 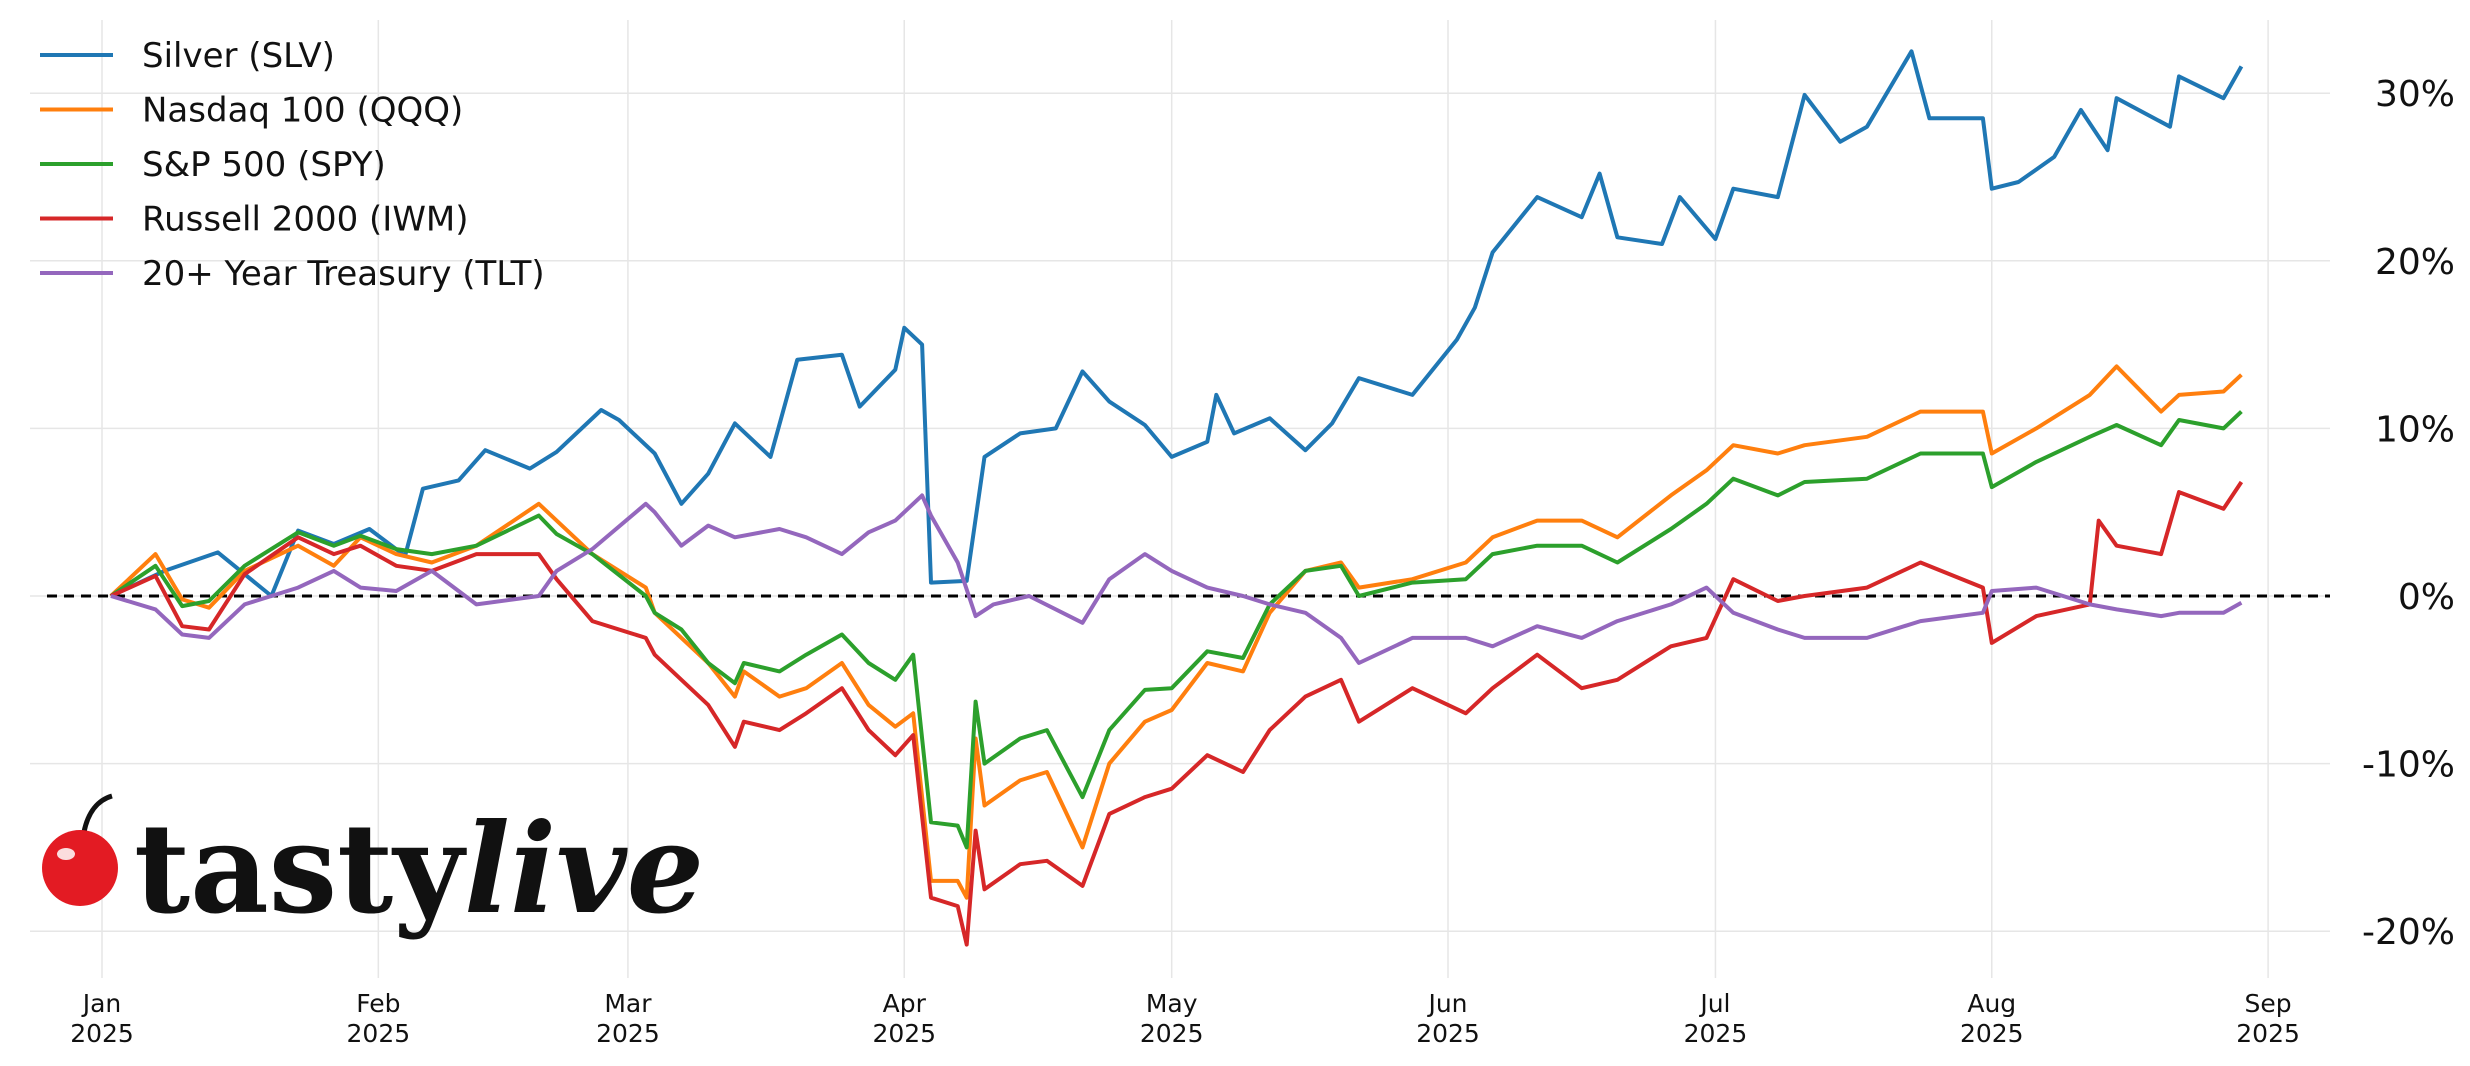 What do you see at coordinates (2408, 513) in the screenshot?
I see `y-axis-ticks: 30% 20% 10% 0% -10% -20%` at bounding box center [2408, 513].